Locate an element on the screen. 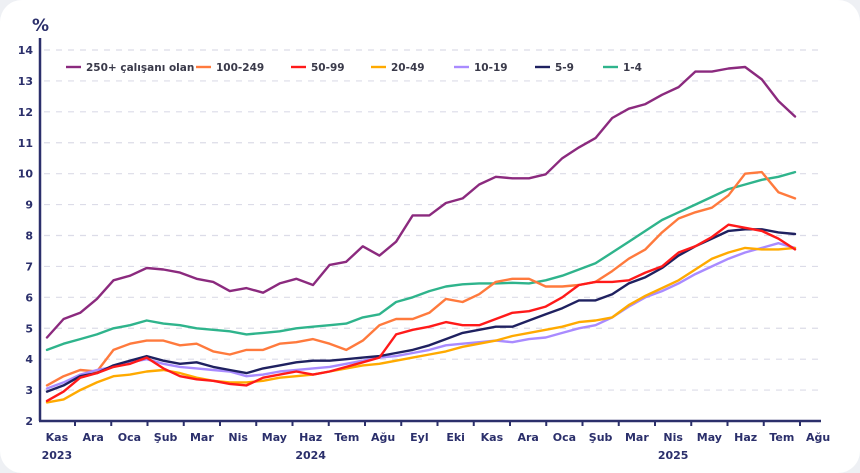 This screenshot has height=473, width=860. x-tick-label: Eki is located at coordinates (455, 437).